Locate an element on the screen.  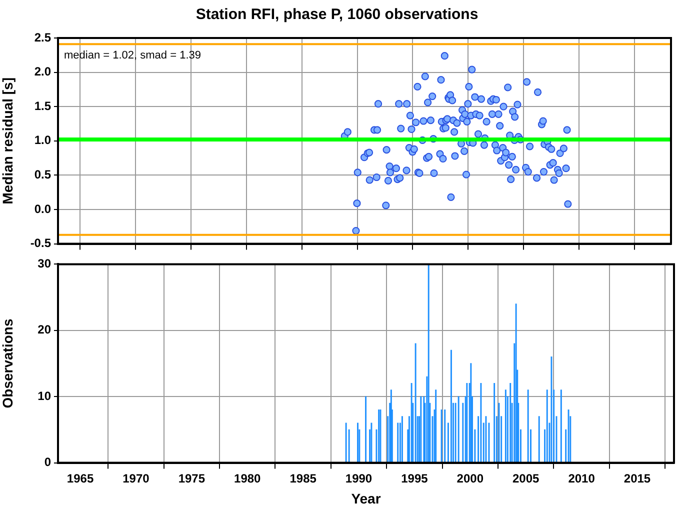
x-tick-label: 1970 is located at coordinates (136, 478).